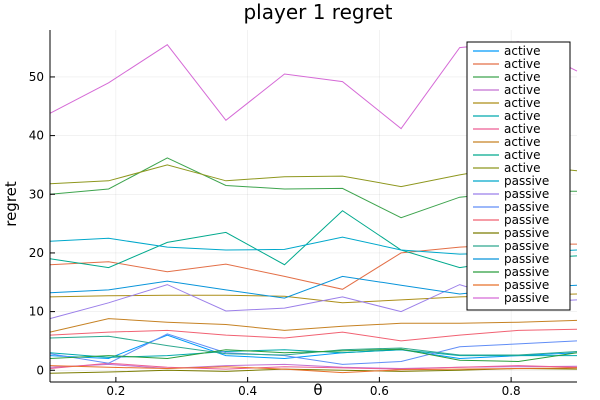  What do you see at coordinates (11, 204) in the screenshot?
I see `y-axis-title: regret` at bounding box center [11, 204].